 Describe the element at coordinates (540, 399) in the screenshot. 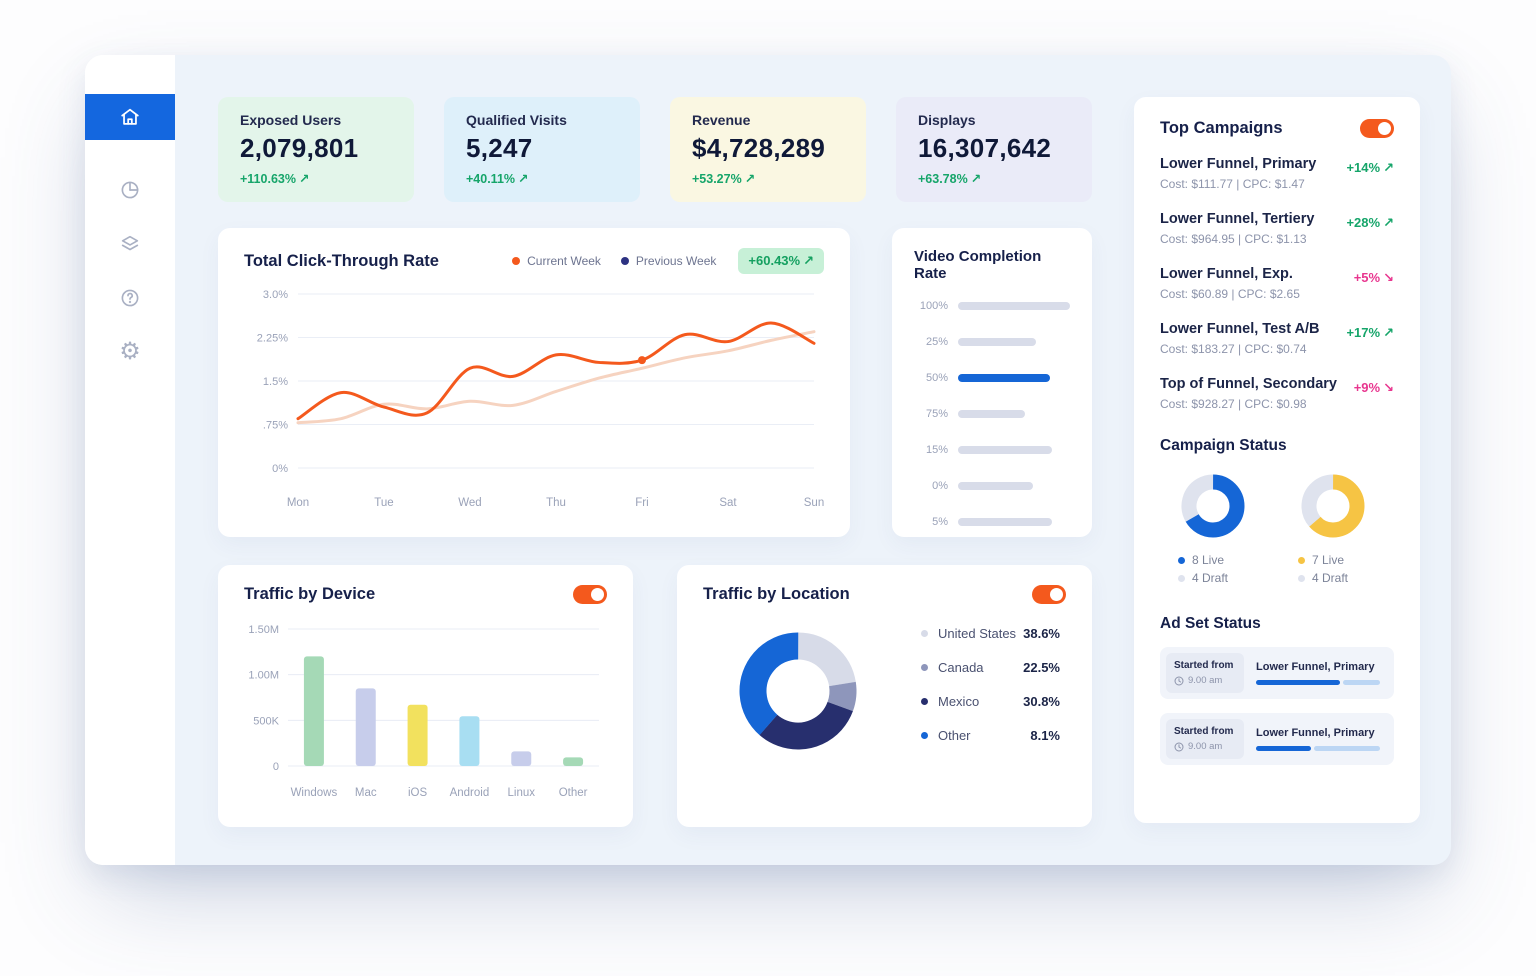

I see `ctr-line-chart-svg: 3.0% 2.25% 1.5% .75% 0% Mon Tue Wed Thu Fri Sat Sun` at that location.